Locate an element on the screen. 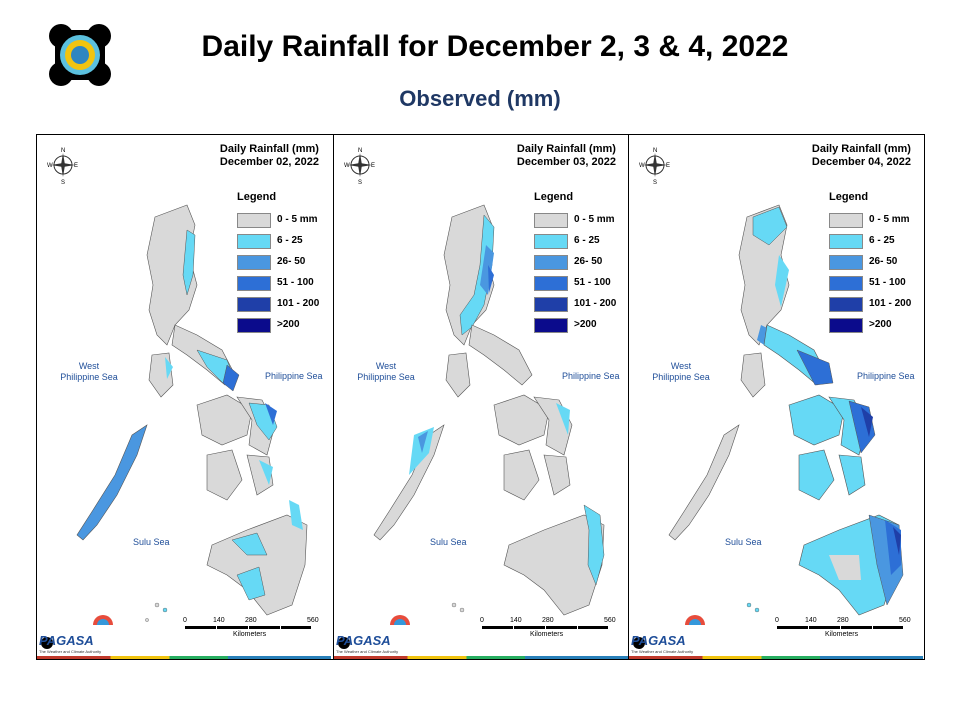  map-title-date: December 04, 2022 is located at coordinates (861, 162).